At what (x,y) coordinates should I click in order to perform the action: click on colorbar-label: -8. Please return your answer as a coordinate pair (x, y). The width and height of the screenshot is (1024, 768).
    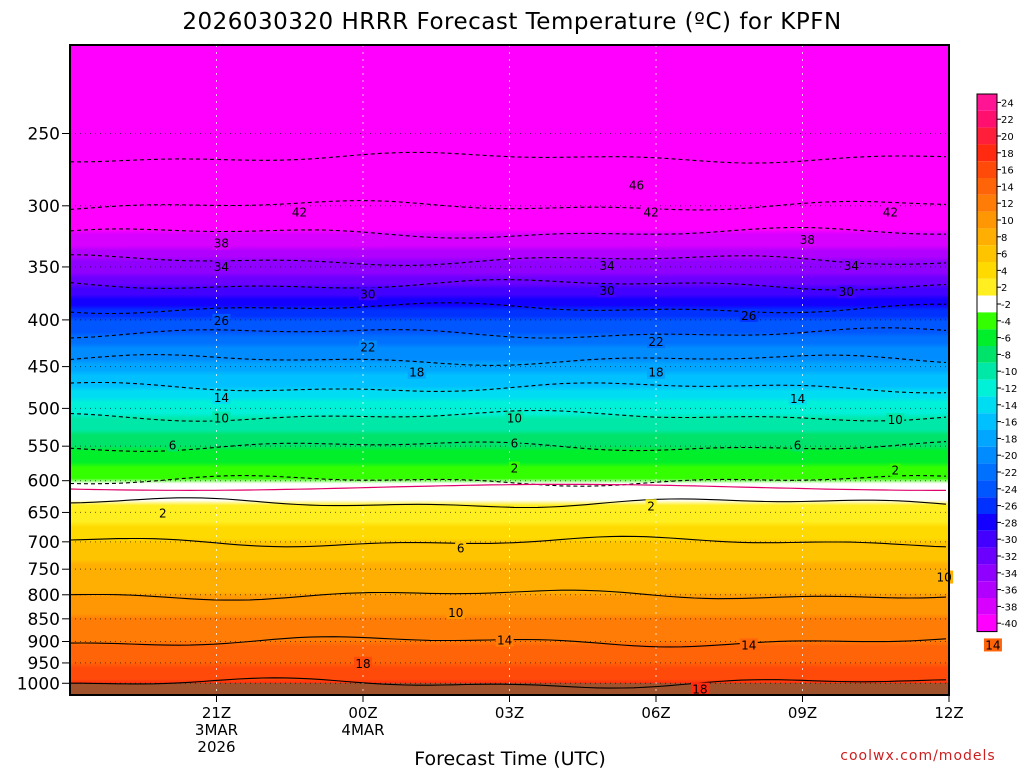
    Looking at the image, I should click on (1006, 355).